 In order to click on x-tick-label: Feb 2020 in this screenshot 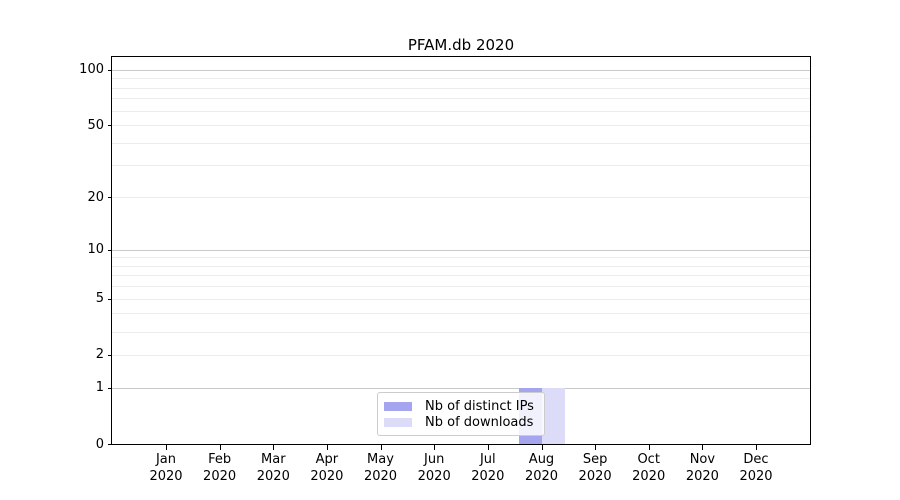, I will do `click(220, 468)`.